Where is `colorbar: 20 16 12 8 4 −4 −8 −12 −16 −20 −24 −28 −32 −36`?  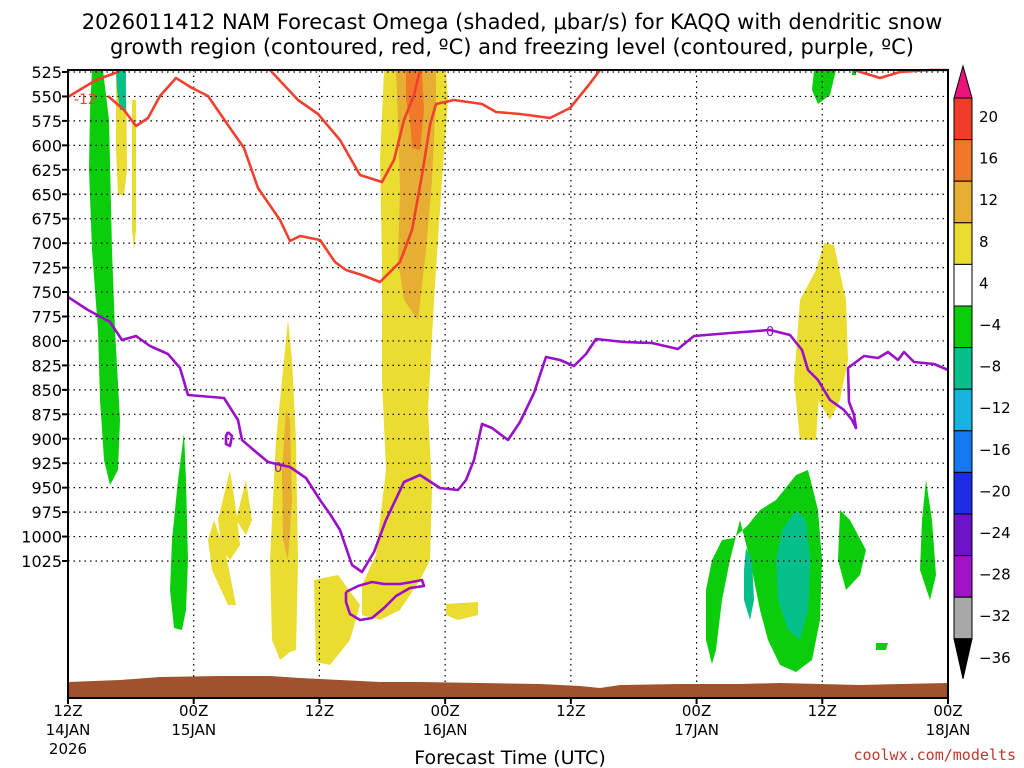 colorbar: 20 16 12 8 4 −4 −8 −12 −16 −20 −24 −28 −32 −36 is located at coordinates (982, 371).